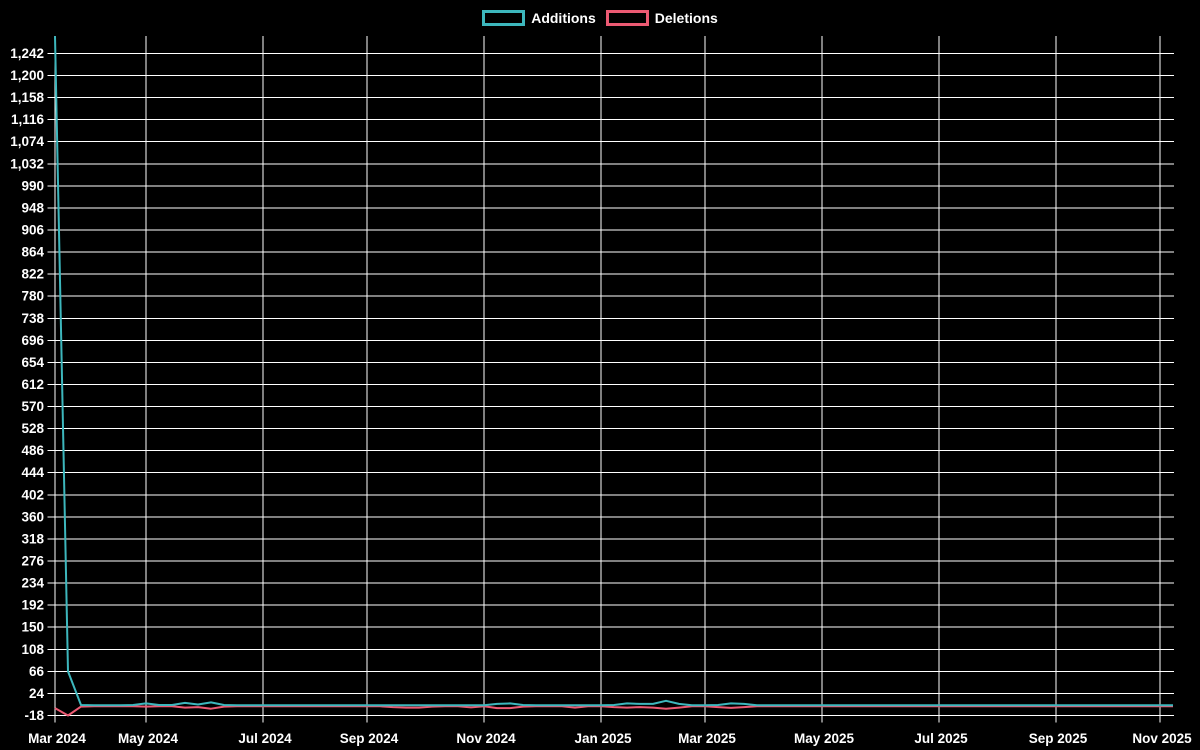 This screenshot has width=1200, height=750. What do you see at coordinates (32, 605) in the screenshot?
I see `y-tick-label: 192` at bounding box center [32, 605].